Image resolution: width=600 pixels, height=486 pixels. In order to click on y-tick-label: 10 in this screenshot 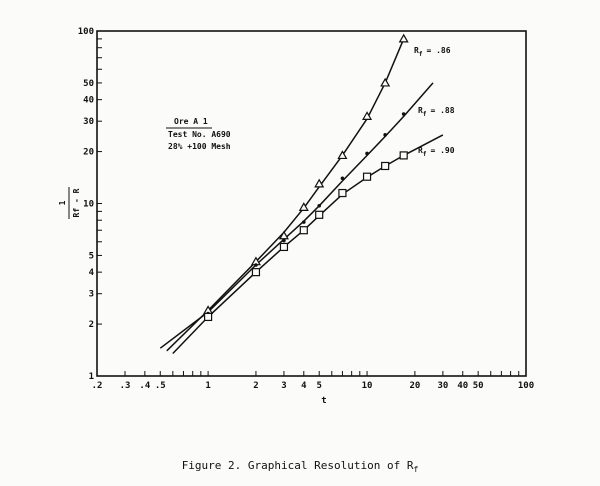, I will do `click(88, 205)`.